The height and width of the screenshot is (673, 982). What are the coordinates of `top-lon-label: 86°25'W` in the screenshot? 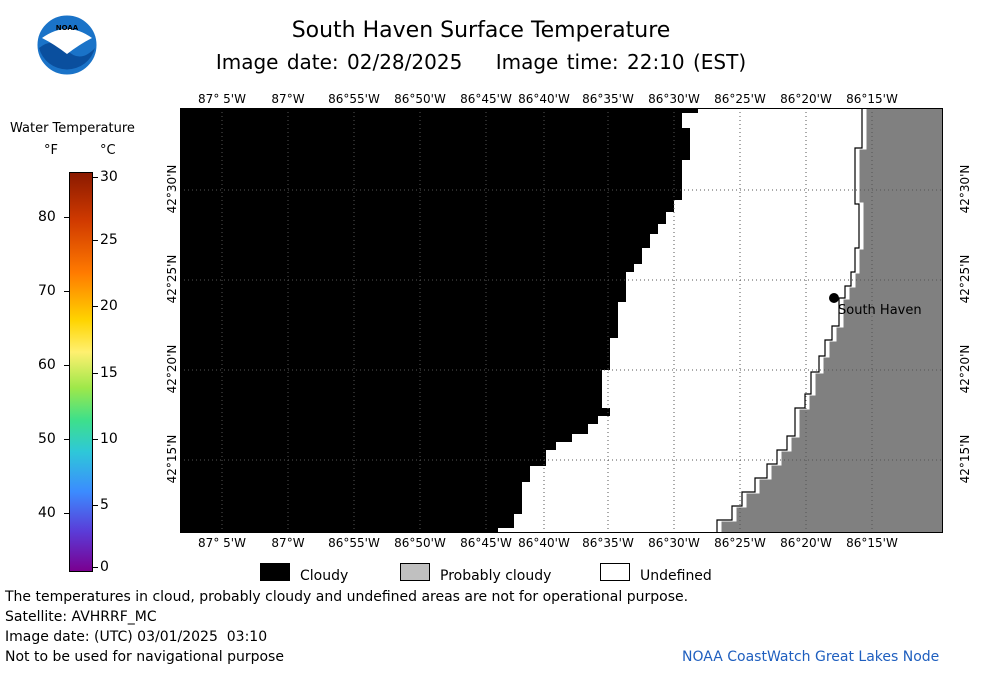 It's located at (740, 99).